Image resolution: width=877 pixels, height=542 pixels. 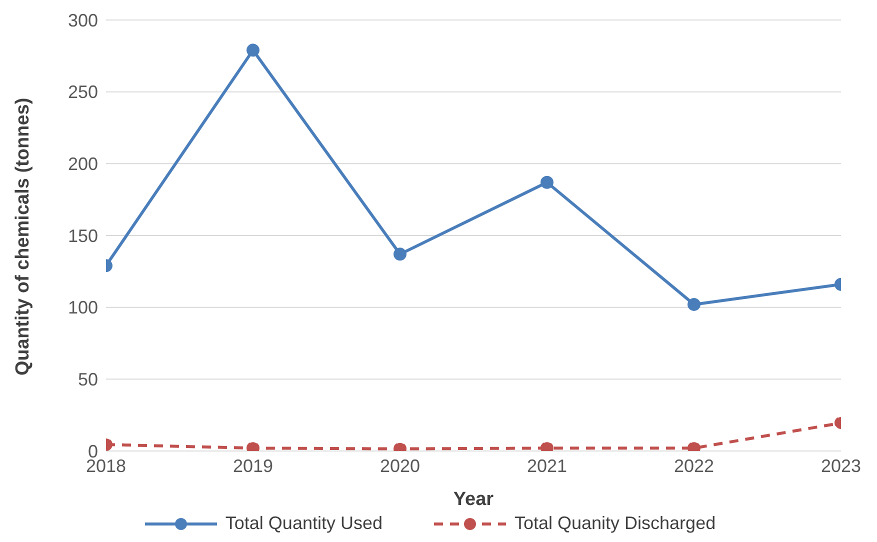 I want to click on x-axis-title: Year, so click(x=473, y=499).